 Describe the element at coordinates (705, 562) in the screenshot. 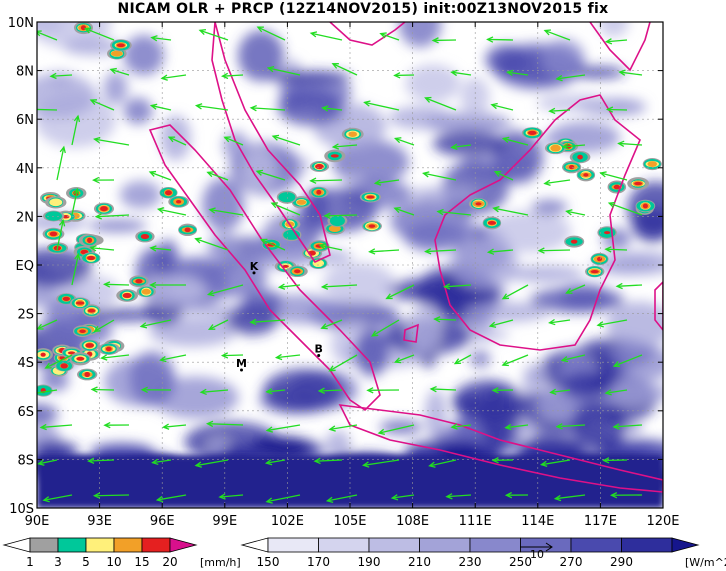

I see `olr-unit: [W/m^2]` at that location.